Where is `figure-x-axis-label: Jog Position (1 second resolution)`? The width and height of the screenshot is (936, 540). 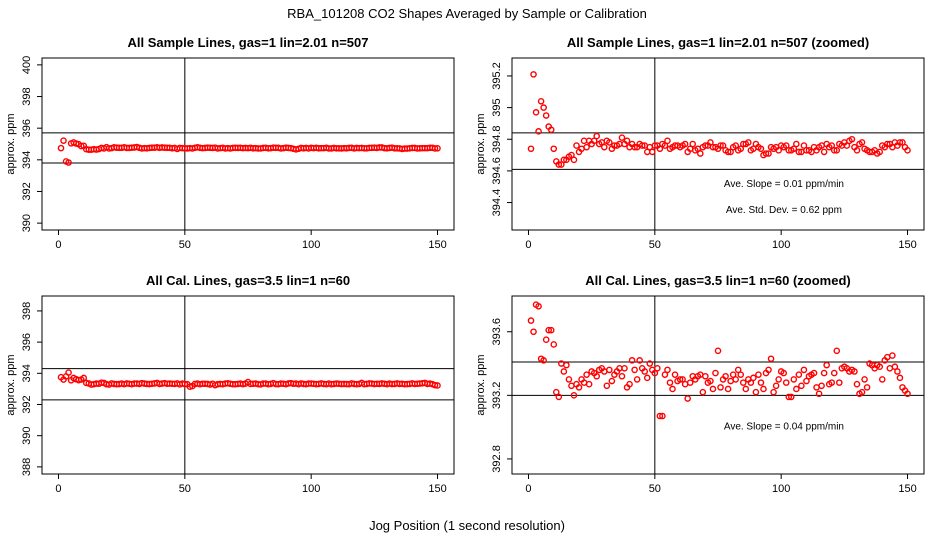 figure-x-axis-label: Jog Position (1 second resolution) is located at coordinates (467, 525).